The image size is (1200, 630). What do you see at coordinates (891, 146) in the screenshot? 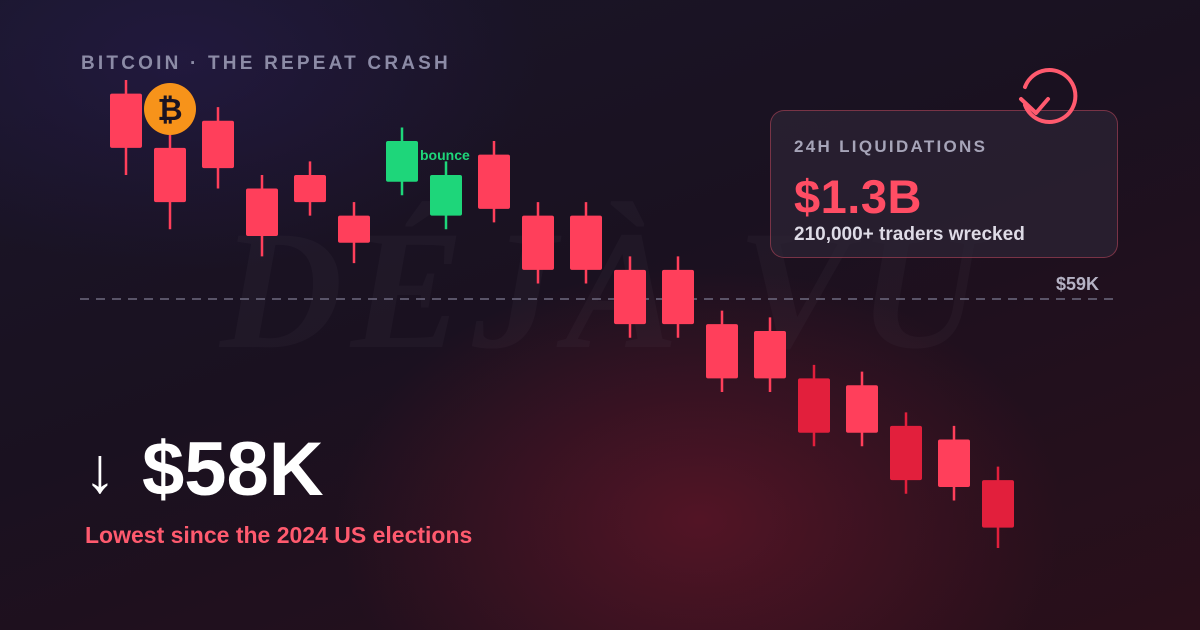
I see `card-label: 24H LIQUIDATIONS` at bounding box center [891, 146].